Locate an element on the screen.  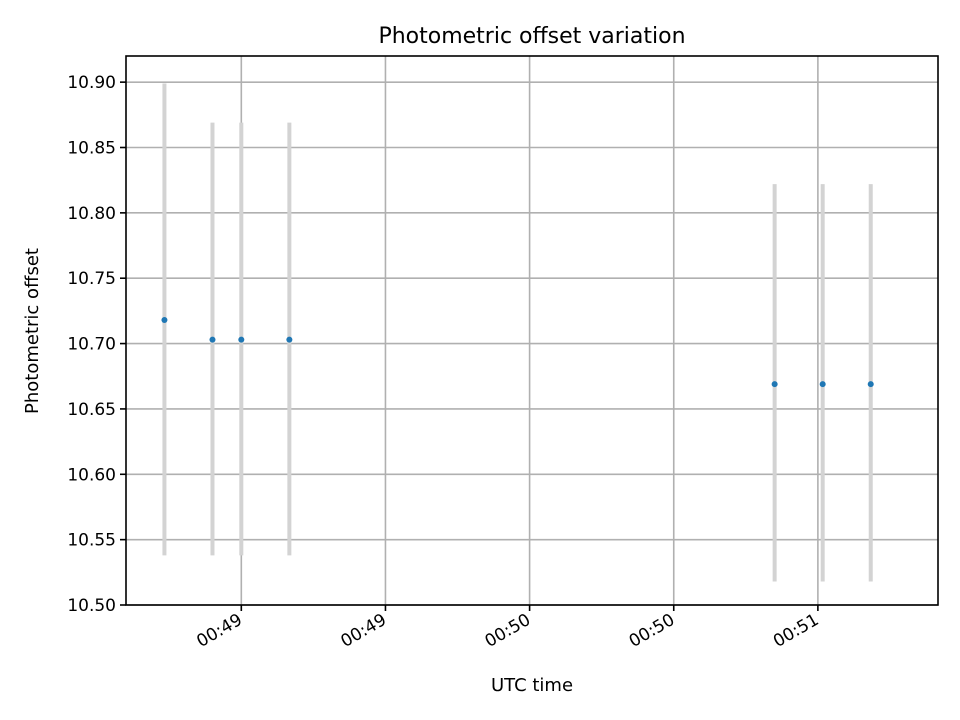
y-tick-label: 10.75 is located at coordinates (91, 279).